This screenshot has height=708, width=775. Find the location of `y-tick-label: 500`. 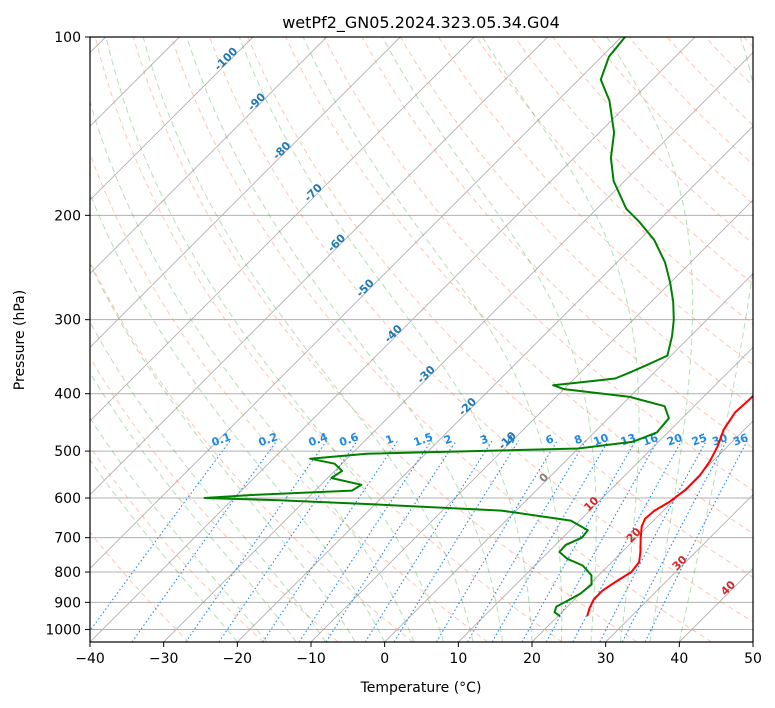

y-tick-label: 500 is located at coordinates (67, 452).